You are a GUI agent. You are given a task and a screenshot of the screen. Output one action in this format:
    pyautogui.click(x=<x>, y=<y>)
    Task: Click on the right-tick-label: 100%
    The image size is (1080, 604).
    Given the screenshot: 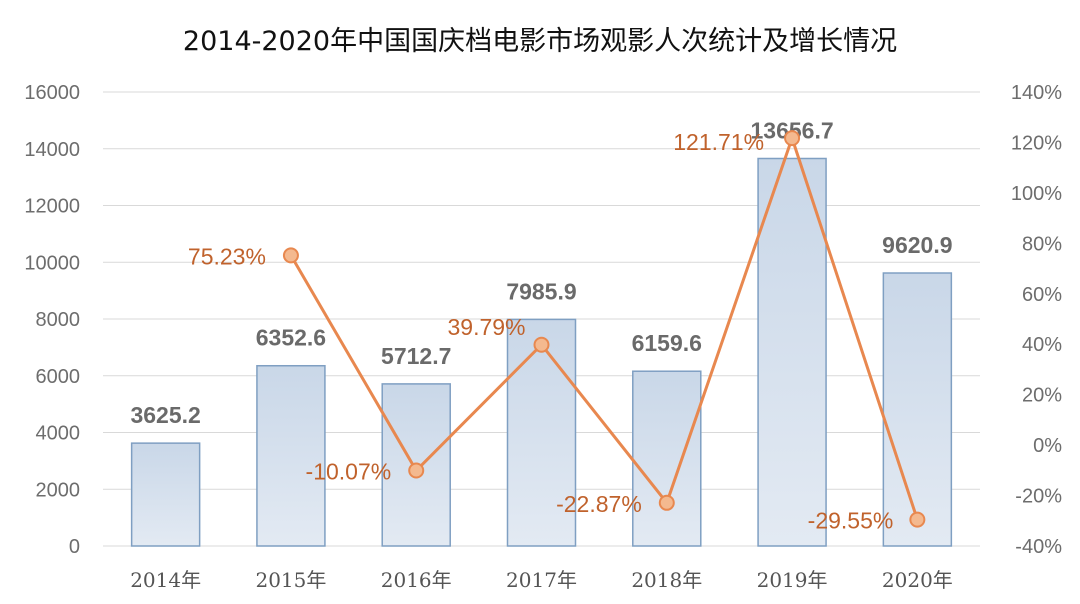 What is the action you would take?
    pyautogui.click(x=1036, y=194)
    